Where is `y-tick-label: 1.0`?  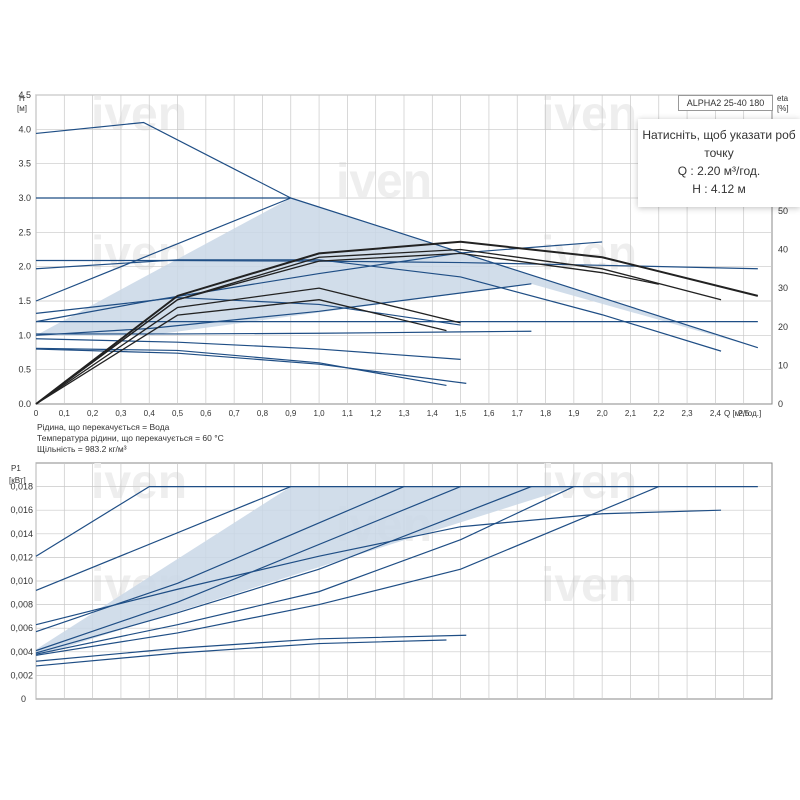 y-tick-label: 1.0 is located at coordinates (24, 335).